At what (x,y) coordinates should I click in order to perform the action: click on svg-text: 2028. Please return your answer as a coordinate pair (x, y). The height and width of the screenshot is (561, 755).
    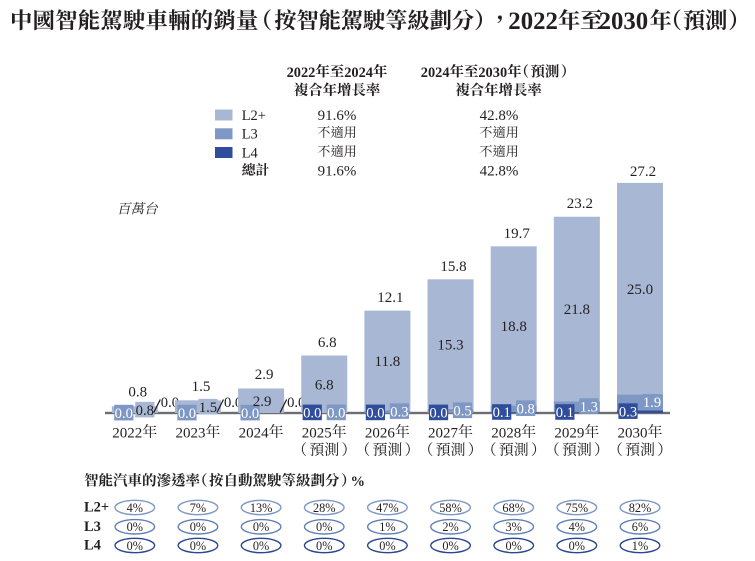
    Looking at the image, I should click on (506, 434).